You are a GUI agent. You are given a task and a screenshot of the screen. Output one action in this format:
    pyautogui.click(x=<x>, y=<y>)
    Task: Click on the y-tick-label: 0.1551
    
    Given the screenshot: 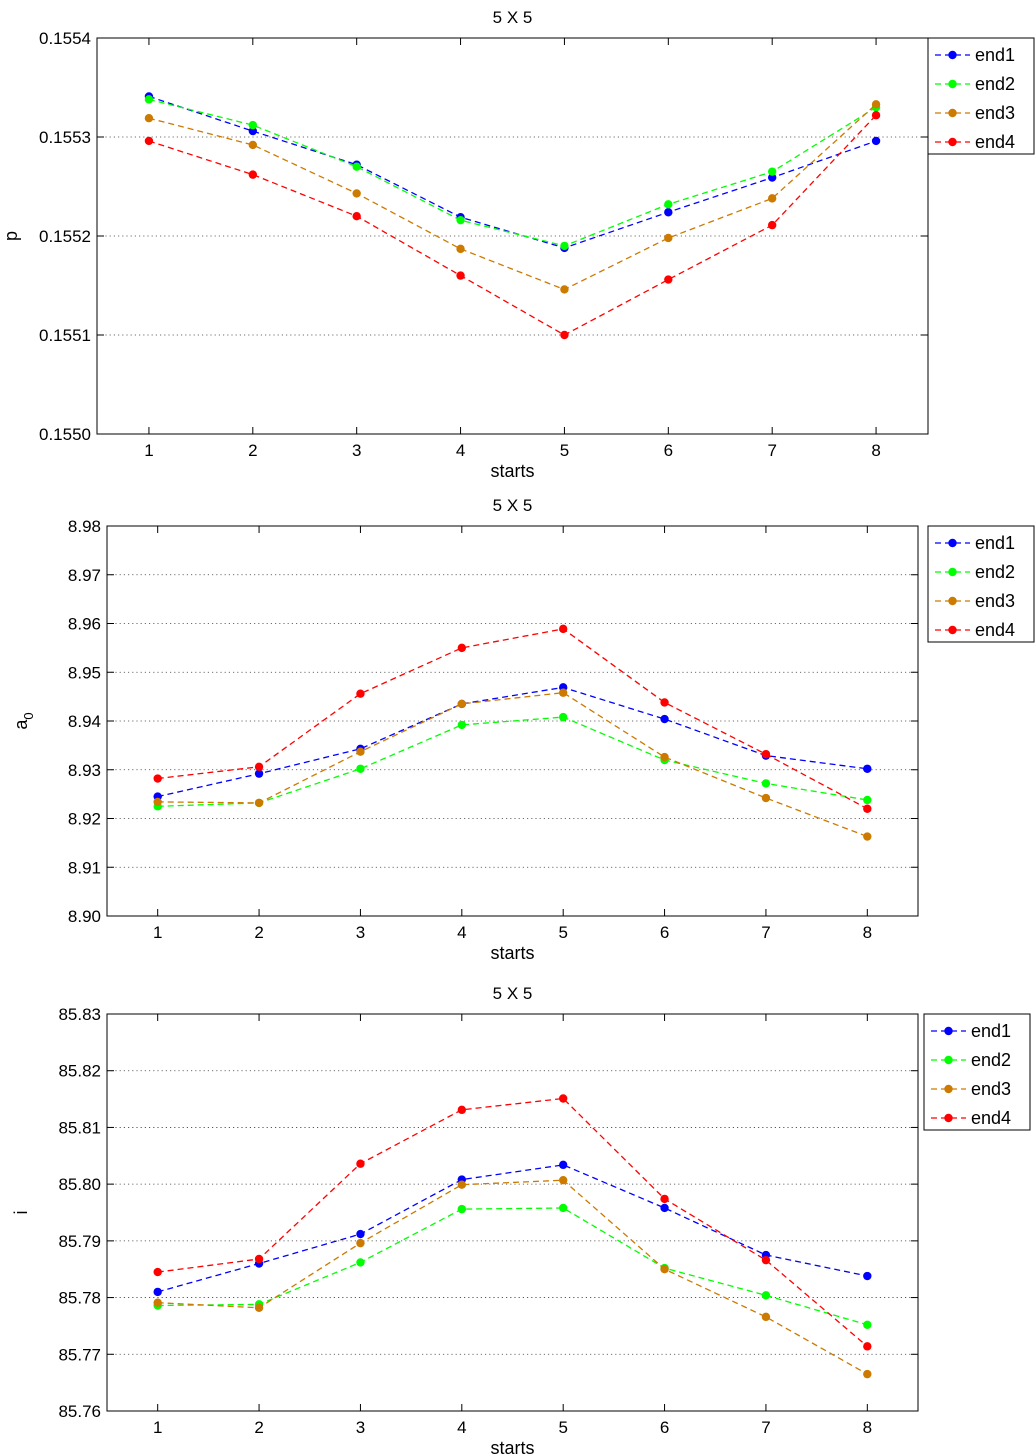 What is the action you would take?
    pyautogui.click(x=65, y=335)
    